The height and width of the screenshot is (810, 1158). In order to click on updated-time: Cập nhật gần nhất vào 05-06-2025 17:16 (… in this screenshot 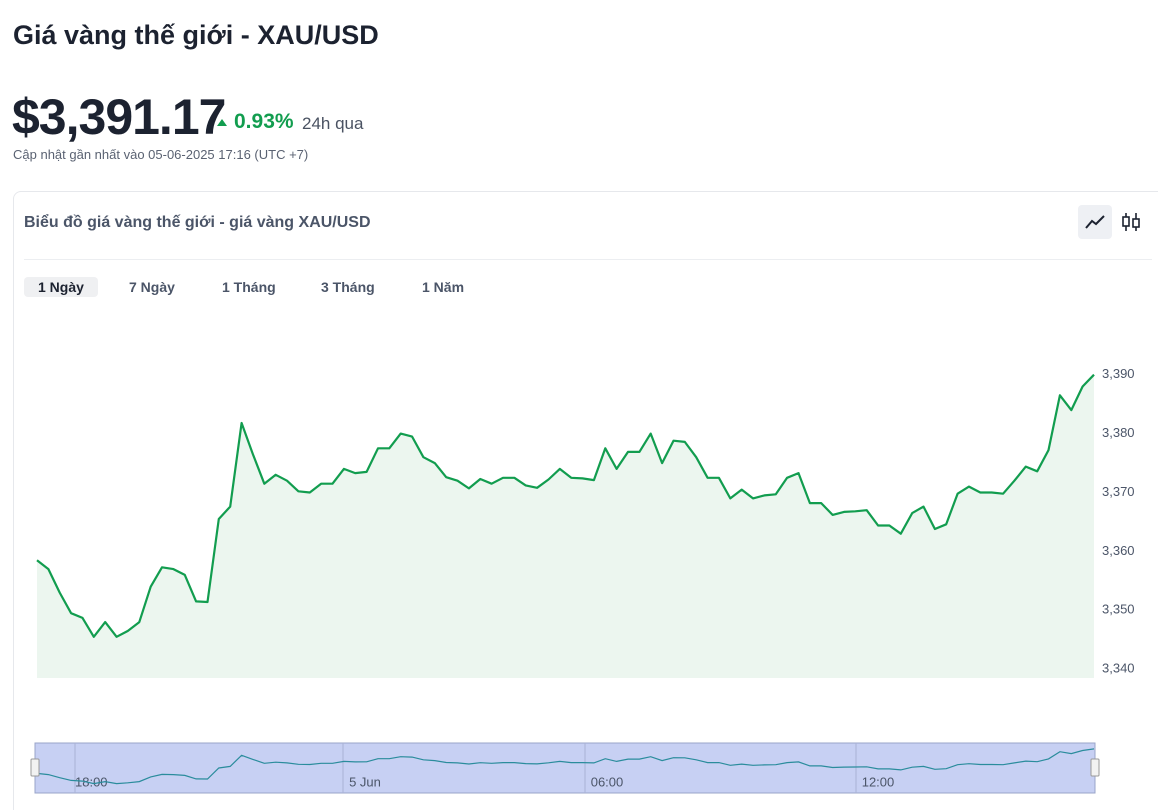, I will do `click(161, 154)`.